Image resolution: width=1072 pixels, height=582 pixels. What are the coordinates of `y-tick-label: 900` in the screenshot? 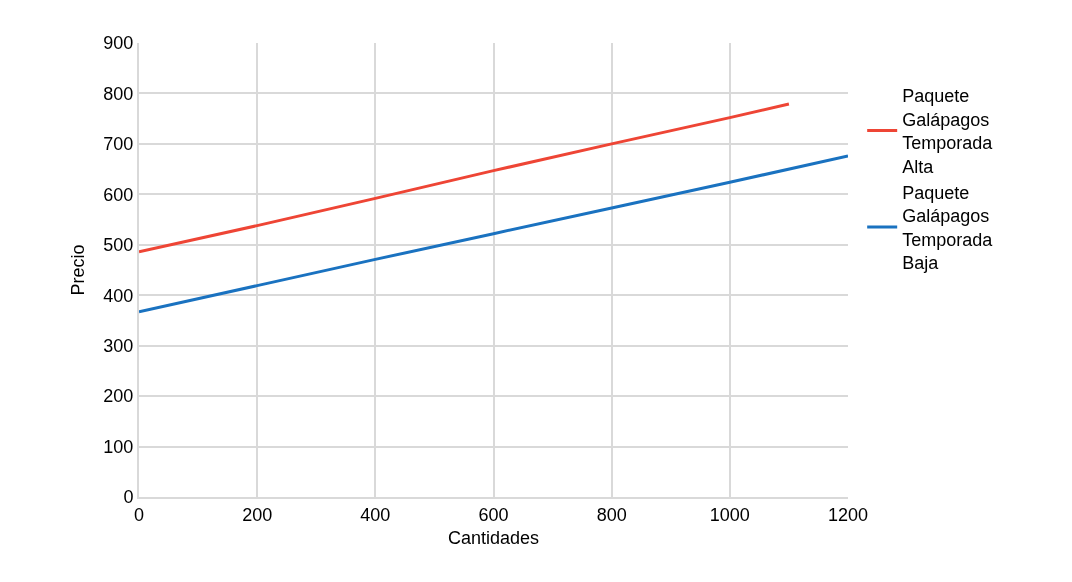 It's located at (118, 43).